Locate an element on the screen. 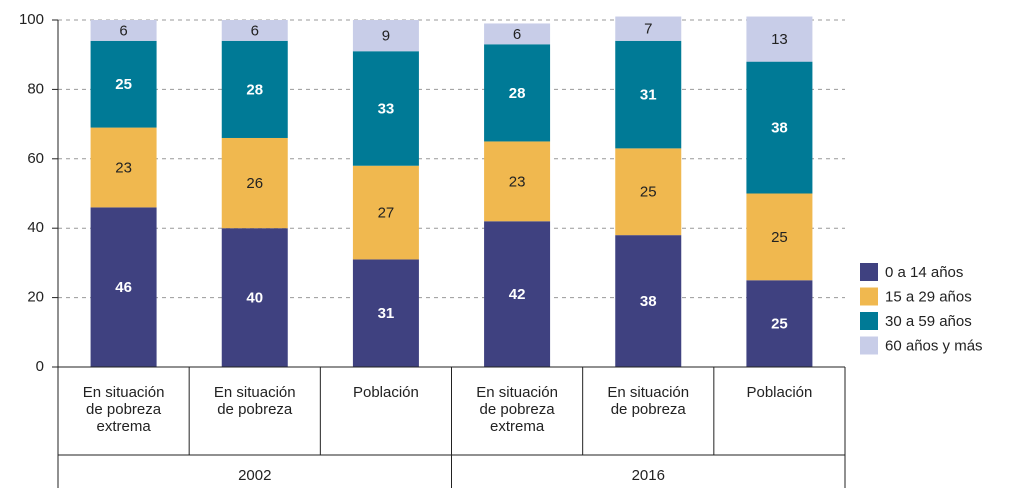 This screenshot has height=488, width=1013. data-label: 27 is located at coordinates (386, 213).